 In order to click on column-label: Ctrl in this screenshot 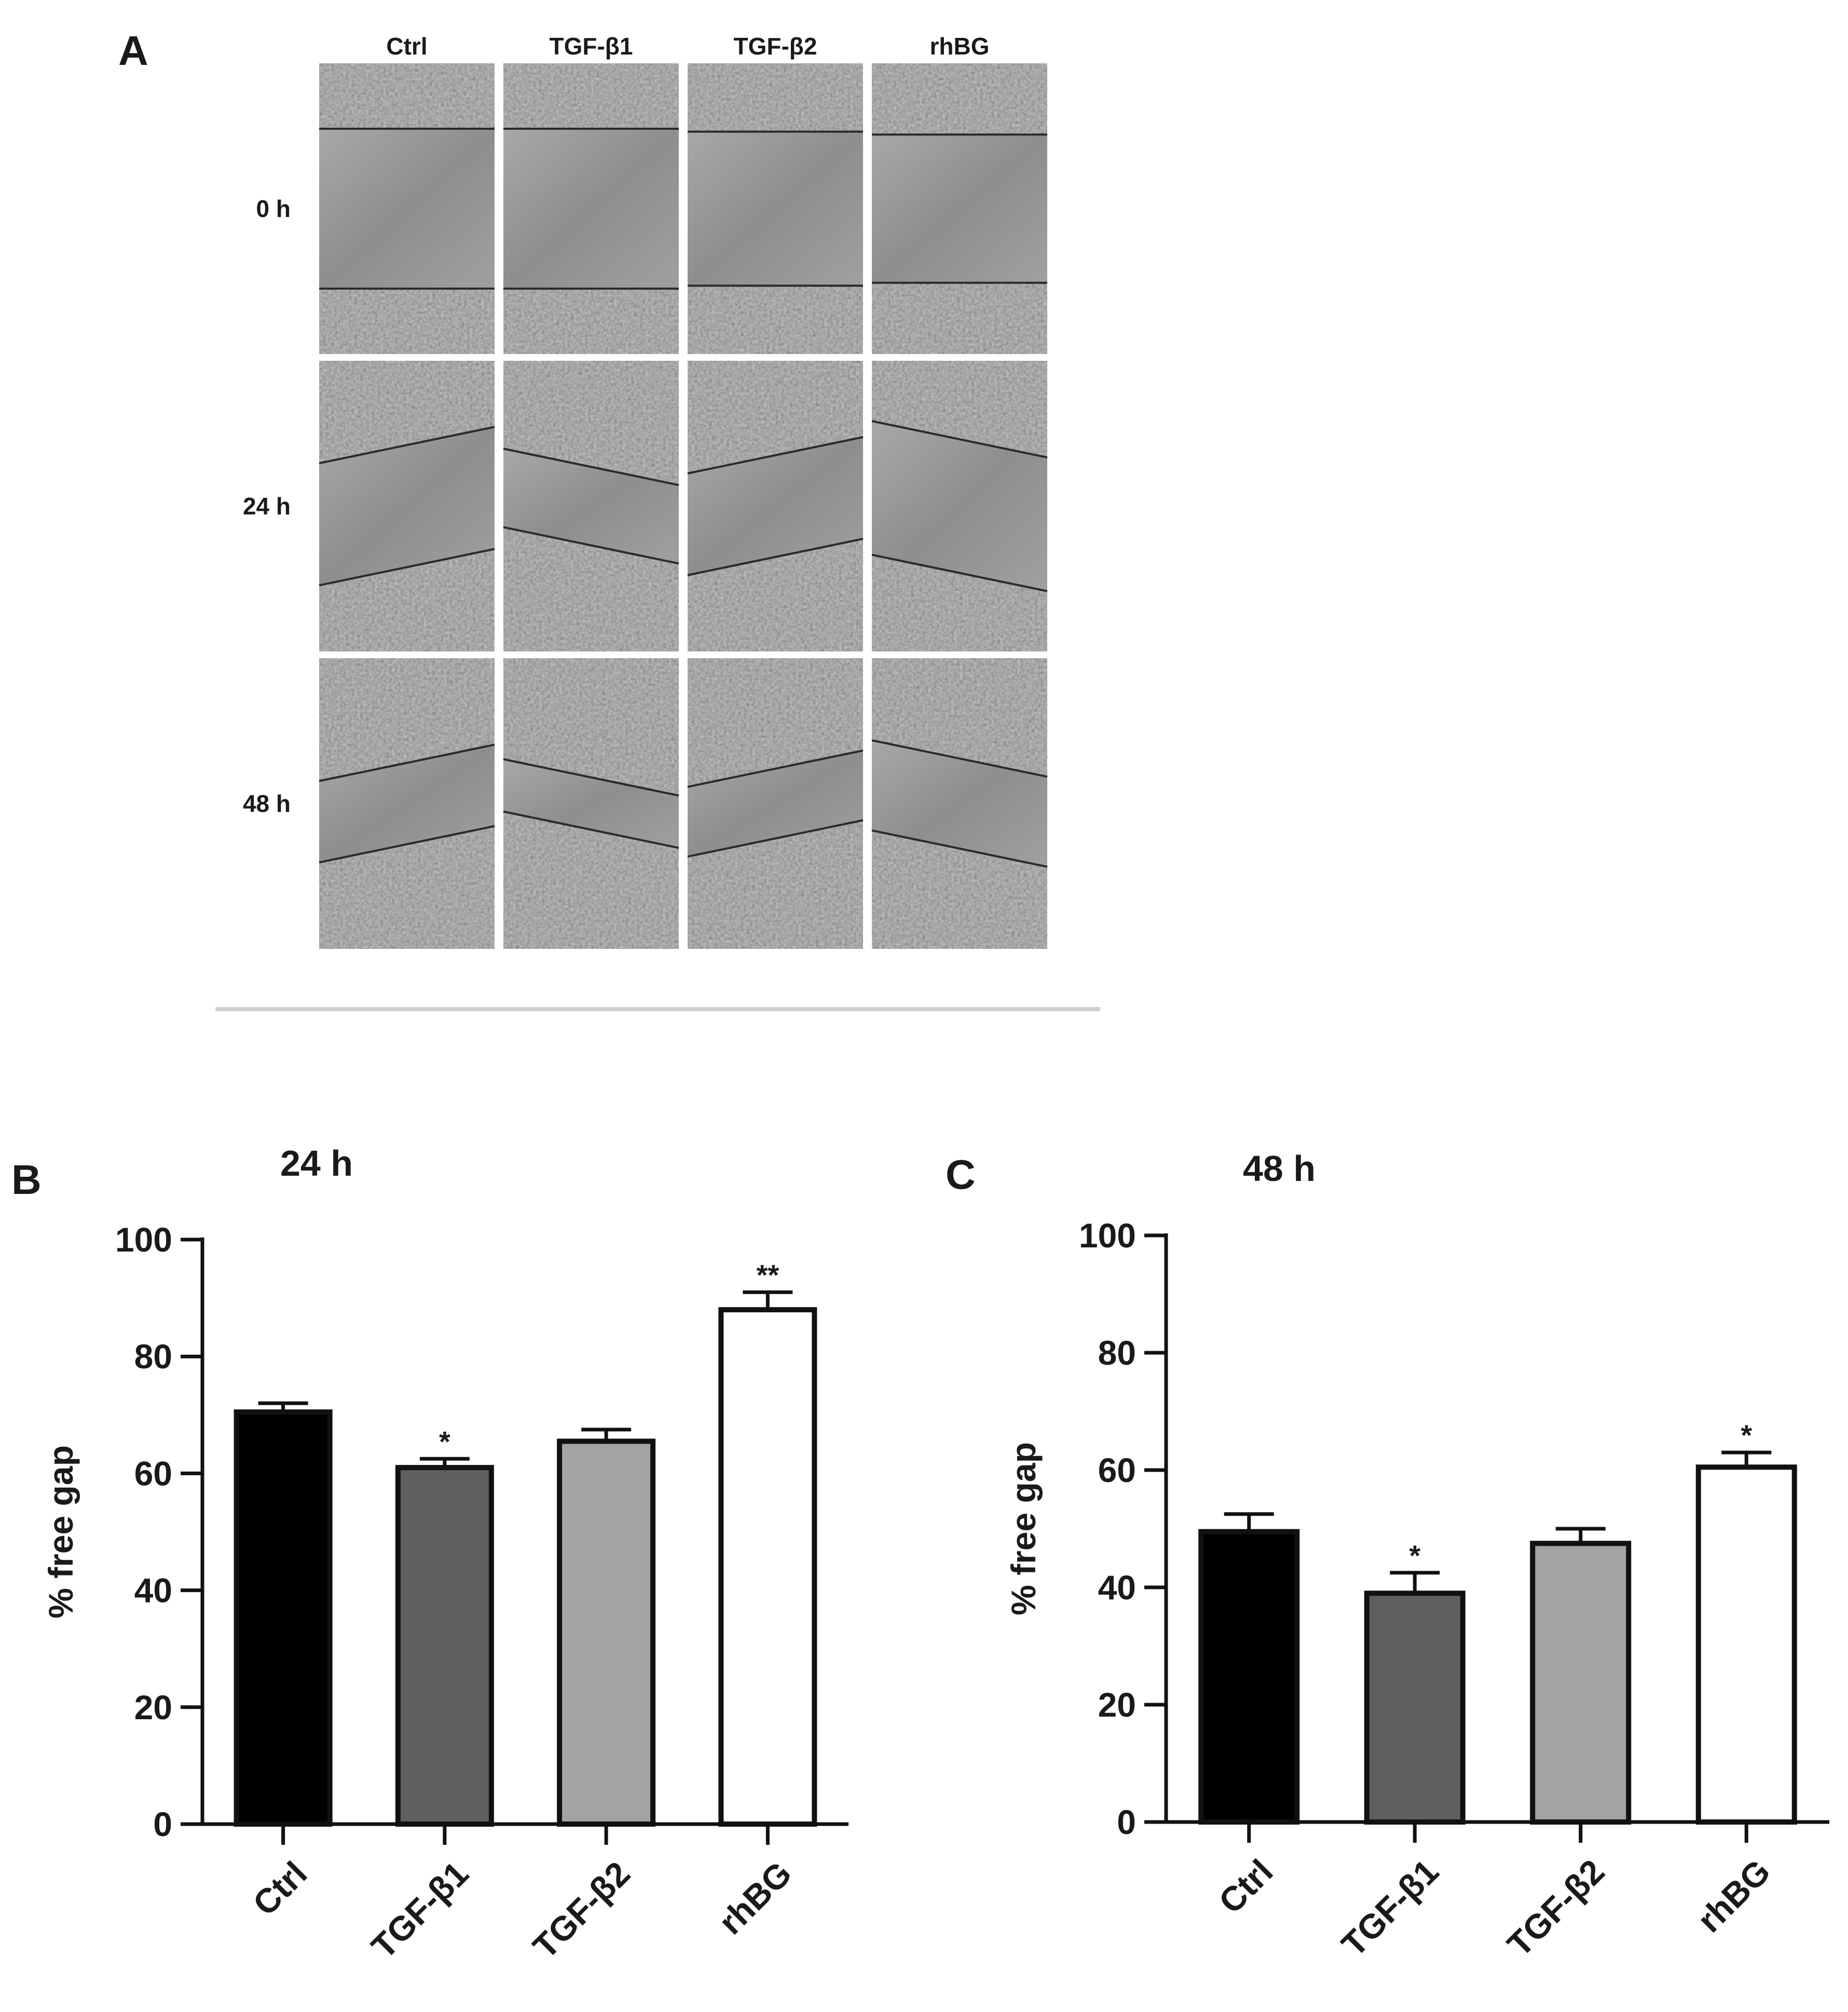, I will do `click(406, 46)`.